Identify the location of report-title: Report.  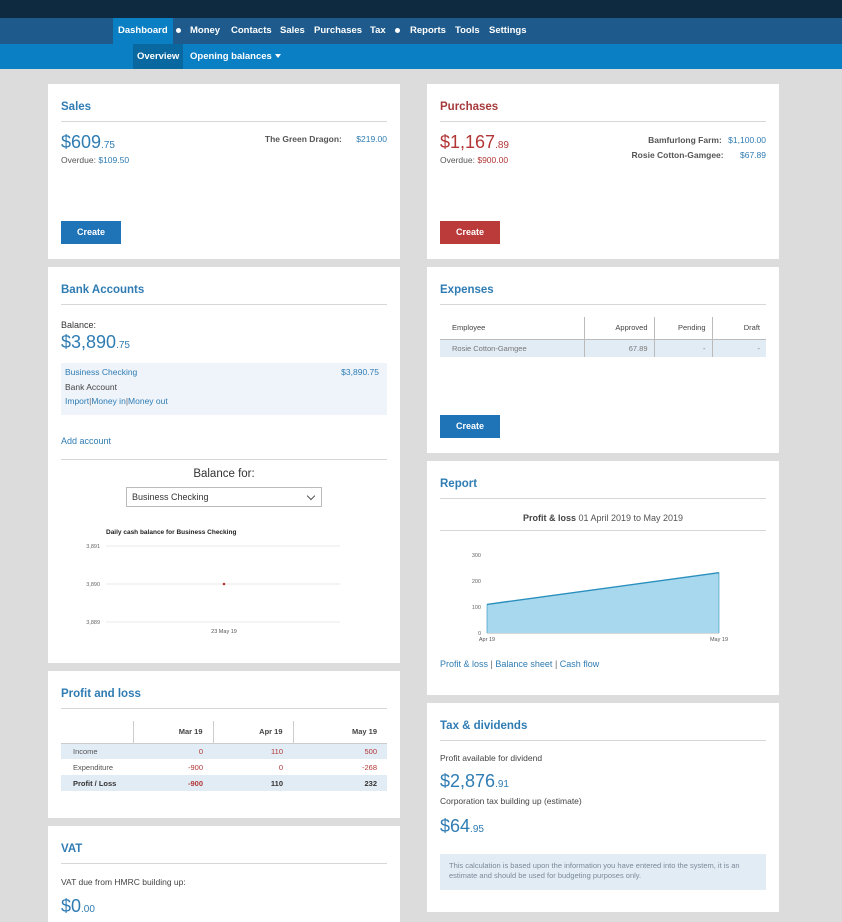
(459, 484).